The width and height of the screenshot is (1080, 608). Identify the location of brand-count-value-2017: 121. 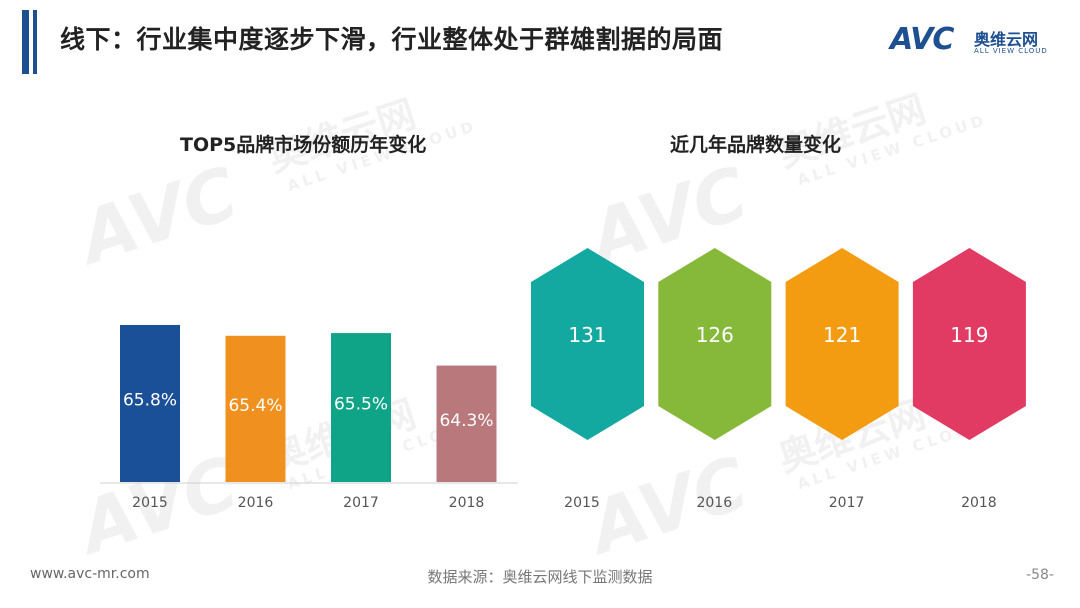
(842, 335).